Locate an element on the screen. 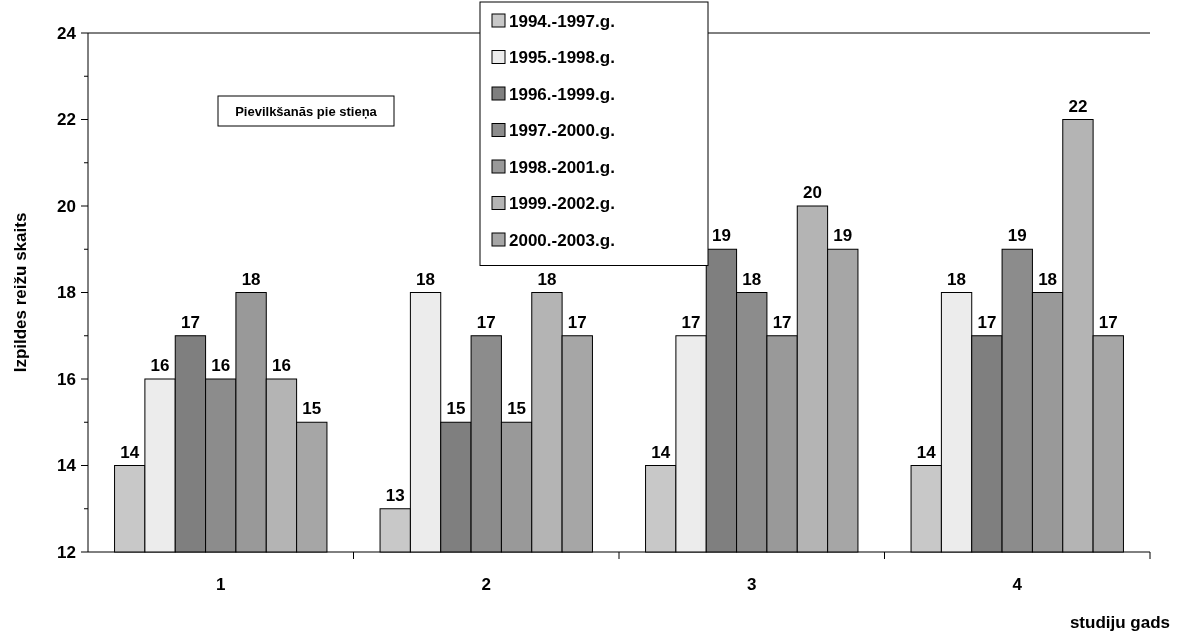  data-label: 13 is located at coordinates (395, 495).